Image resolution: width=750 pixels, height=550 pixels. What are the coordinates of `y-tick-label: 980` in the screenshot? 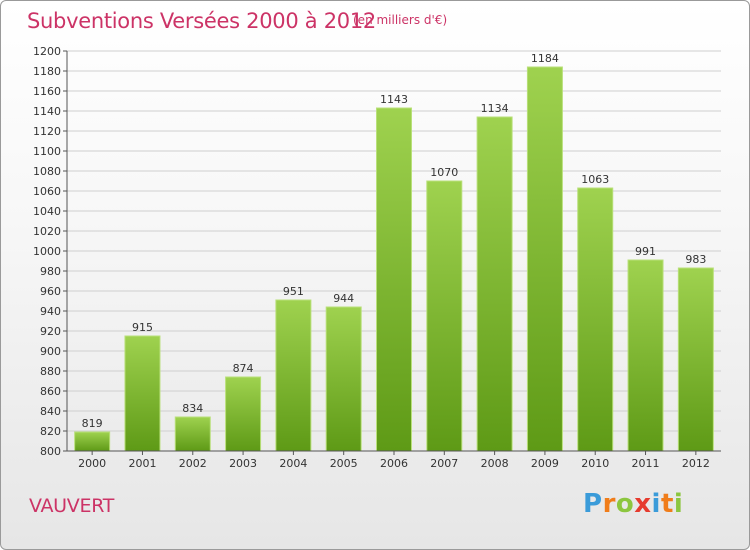 It's located at (50, 271).